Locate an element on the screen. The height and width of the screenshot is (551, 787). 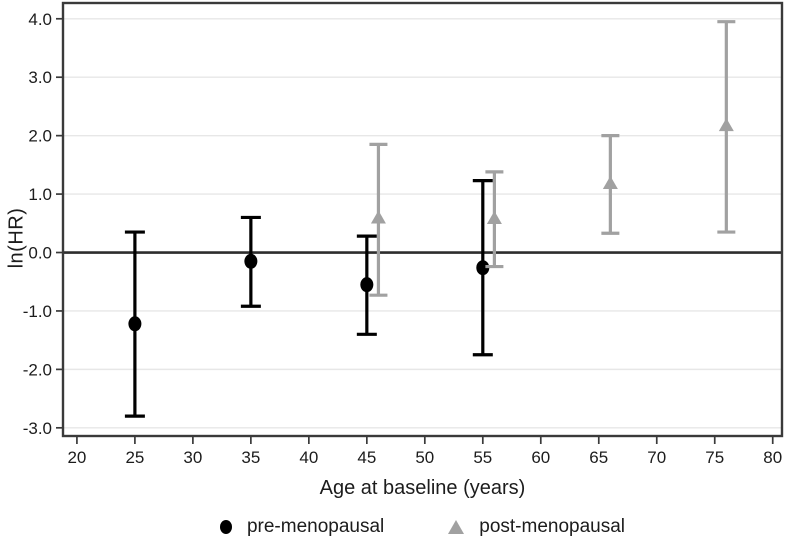
x-tick-label: 30 is located at coordinates (192, 457).